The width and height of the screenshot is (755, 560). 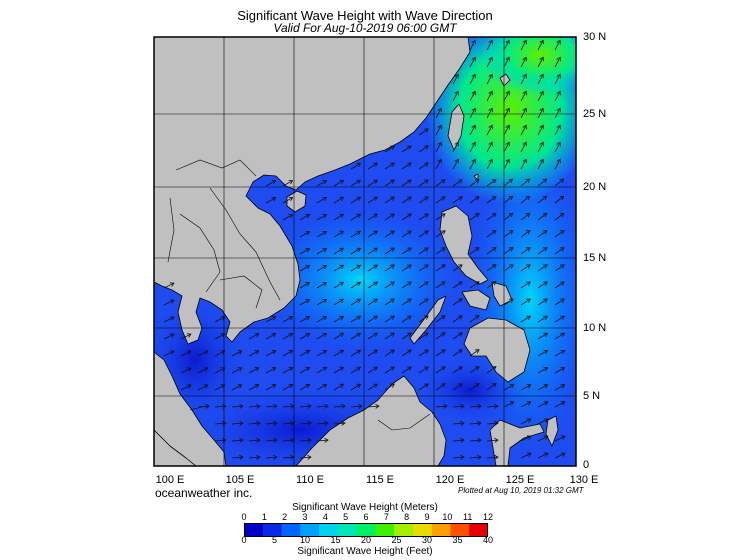 What do you see at coordinates (595, 187) in the screenshot?
I see `lat-label-20: 20 N` at bounding box center [595, 187].